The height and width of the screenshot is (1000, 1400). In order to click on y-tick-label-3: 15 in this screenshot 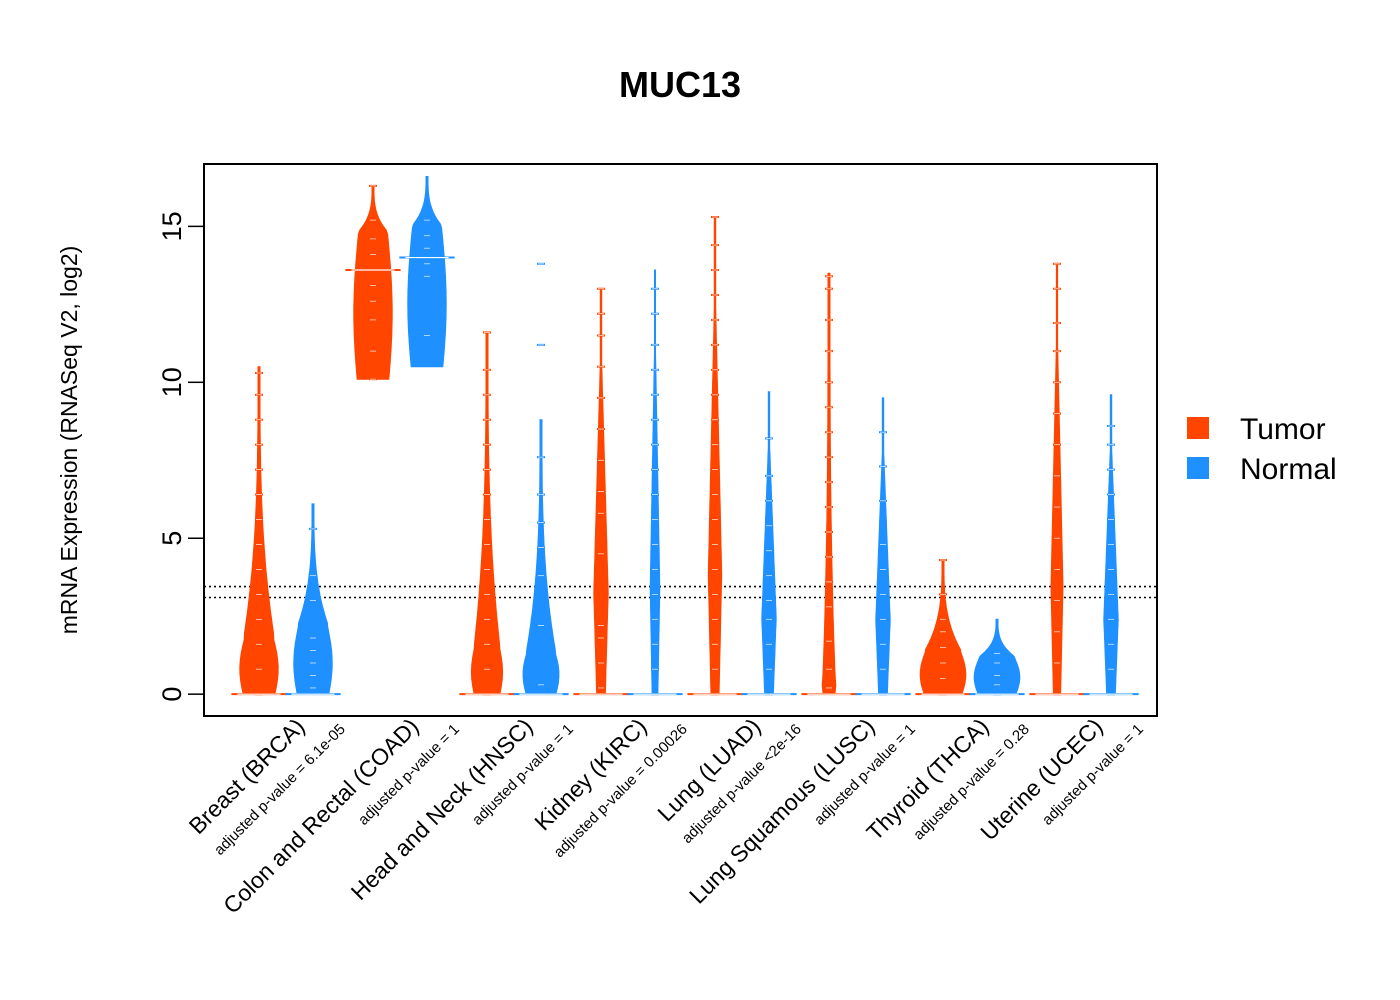, I will do `click(172, 226)`.